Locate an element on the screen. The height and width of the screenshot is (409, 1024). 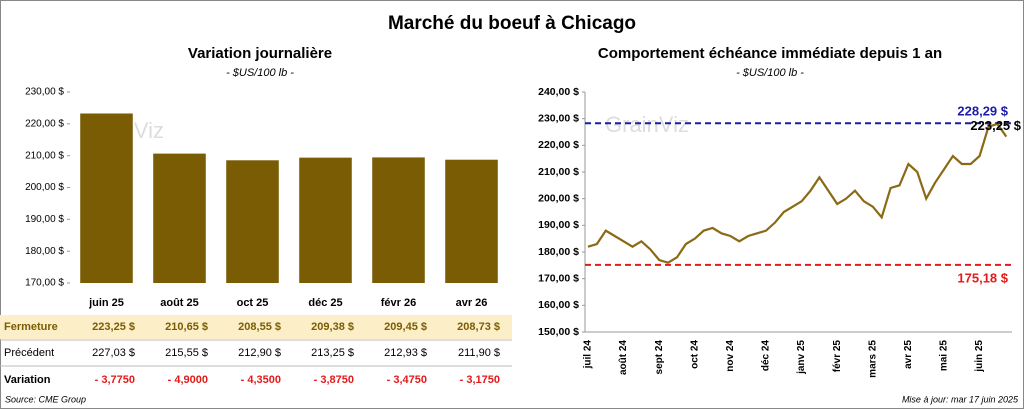
x-tick-label: mai 25 is located at coordinates (944, 356).